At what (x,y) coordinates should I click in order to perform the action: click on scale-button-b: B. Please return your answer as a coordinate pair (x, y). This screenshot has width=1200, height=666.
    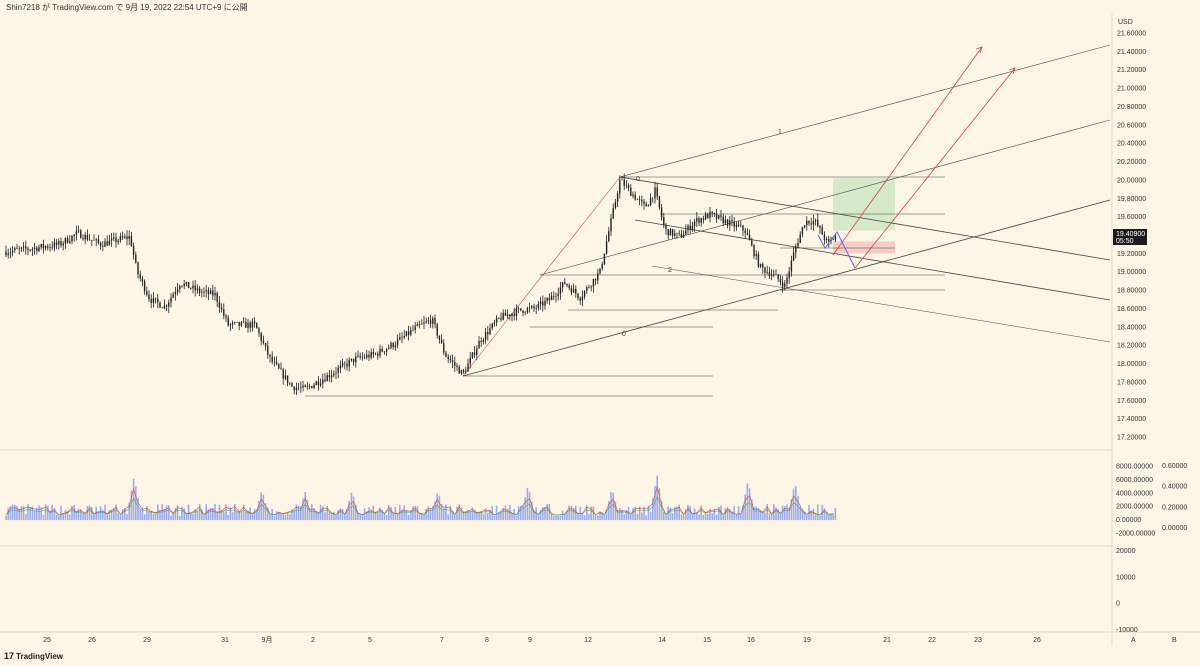
    Looking at the image, I should click on (1174, 640).